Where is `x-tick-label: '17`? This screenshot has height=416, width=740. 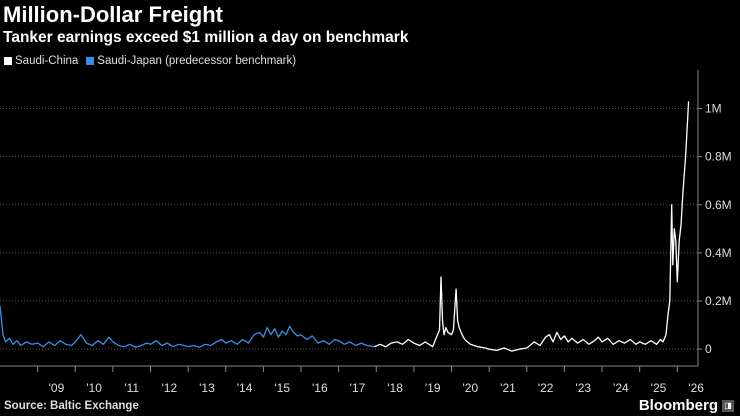
x-tick-label: '17 is located at coordinates (358, 388).